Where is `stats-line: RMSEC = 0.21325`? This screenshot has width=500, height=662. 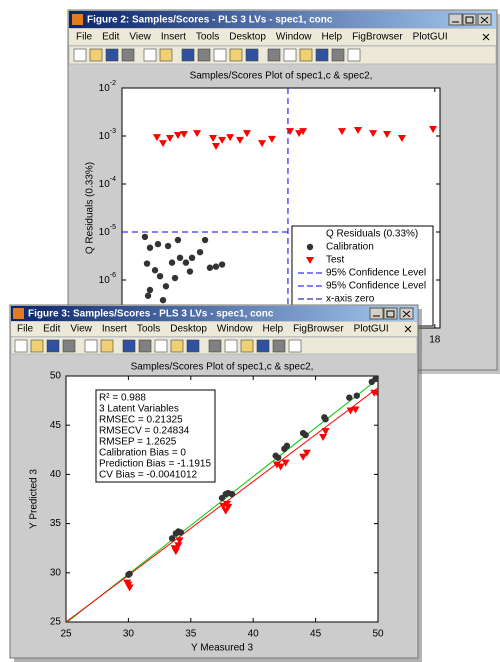
stats-line: RMSEC = 0.21325 is located at coordinates (141, 420).